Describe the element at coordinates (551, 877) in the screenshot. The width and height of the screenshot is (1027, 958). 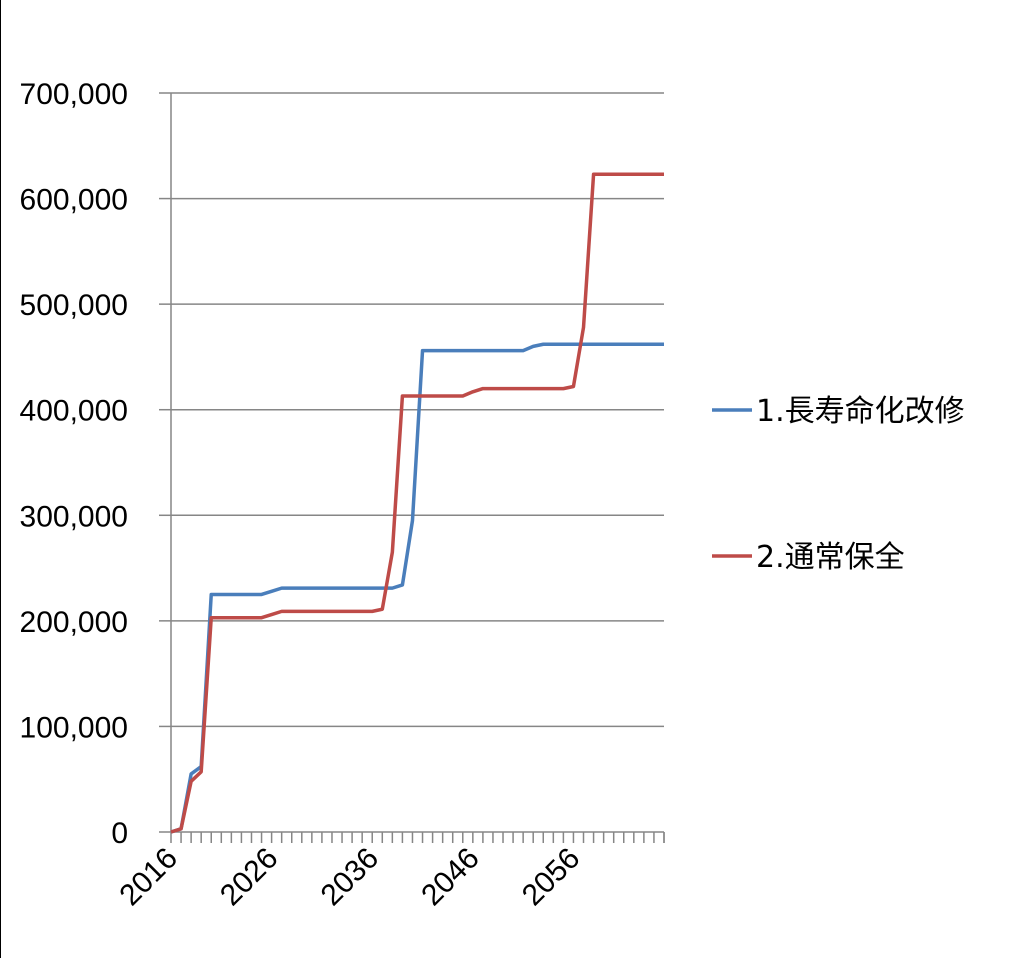
I see `x-tick-label: 2056` at that location.